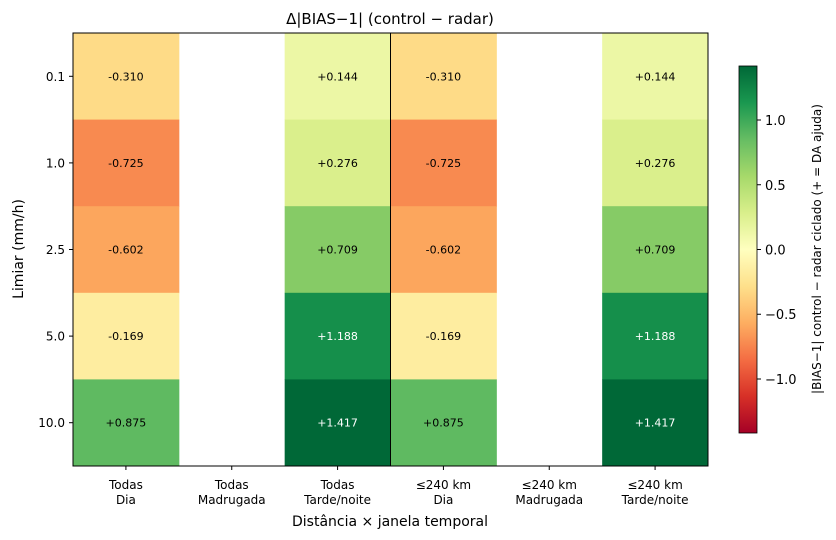 Image resolution: width=836 pixels, height=540 pixels. Describe the element at coordinates (125, 492) in the screenshot. I see `x-tick-label: Todas Dia` at that location.